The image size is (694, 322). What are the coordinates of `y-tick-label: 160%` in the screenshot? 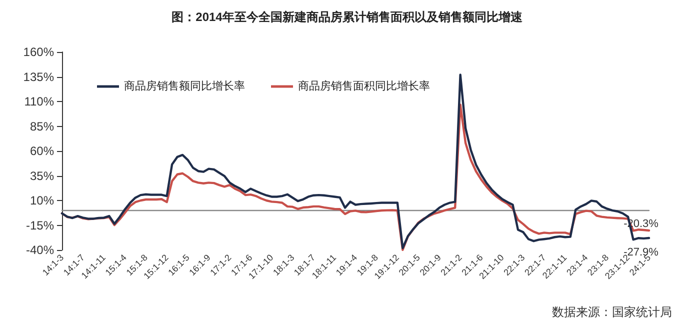 It's located at (38, 52).